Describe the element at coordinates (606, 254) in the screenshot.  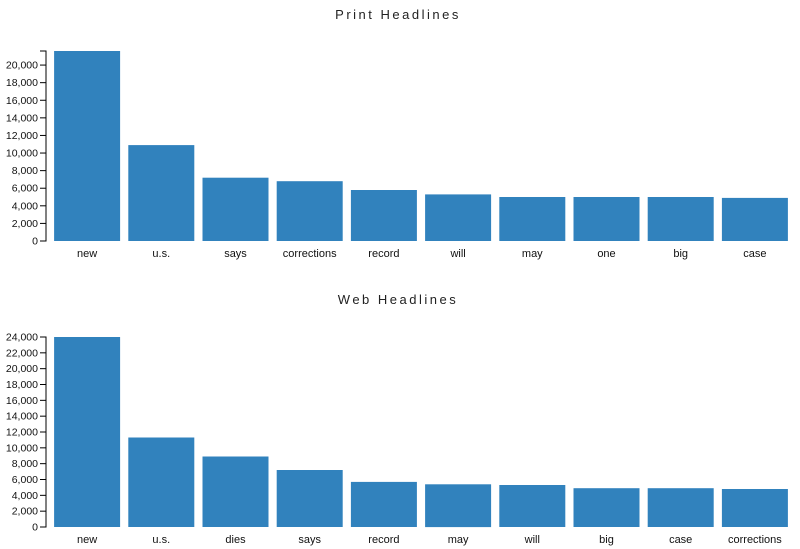
I see `x-category-label: one` at that location.